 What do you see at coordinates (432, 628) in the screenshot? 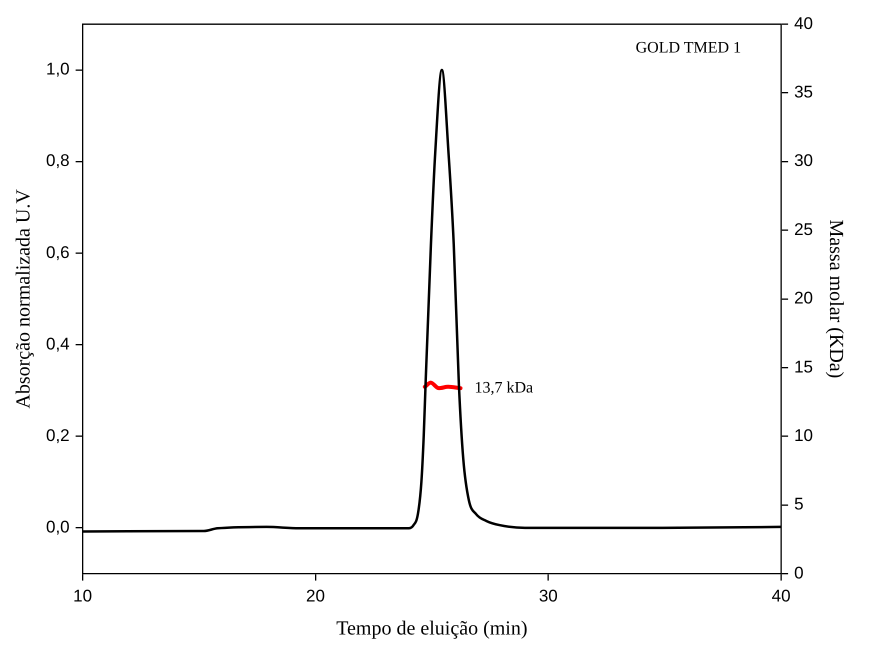
I see `x-axis-title: Tempo de eluição (min)` at bounding box center [432, 628].